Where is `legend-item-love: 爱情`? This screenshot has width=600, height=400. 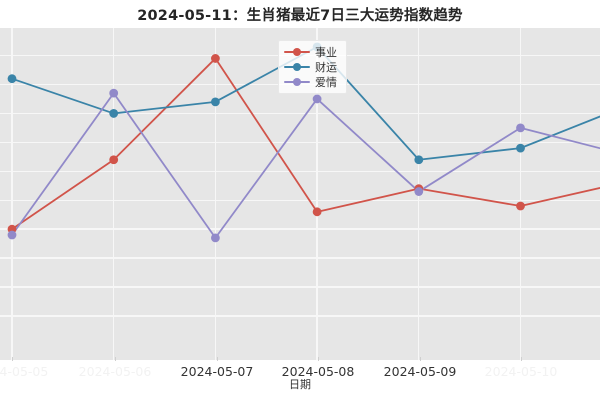 legend-item-love: 爱情 is located at coordinates (310, 81).